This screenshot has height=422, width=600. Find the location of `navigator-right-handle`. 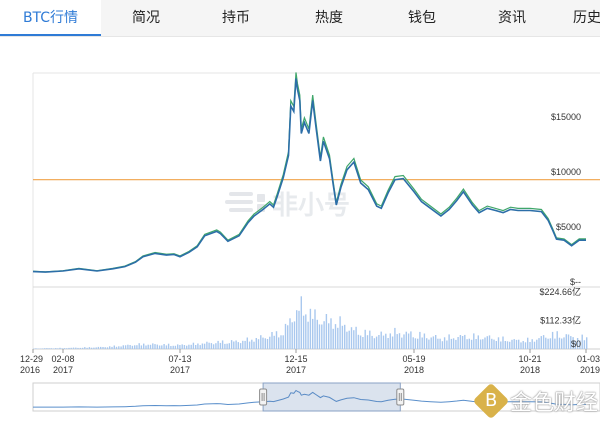

navigator-right-handle is located at coordinates (400, 397).